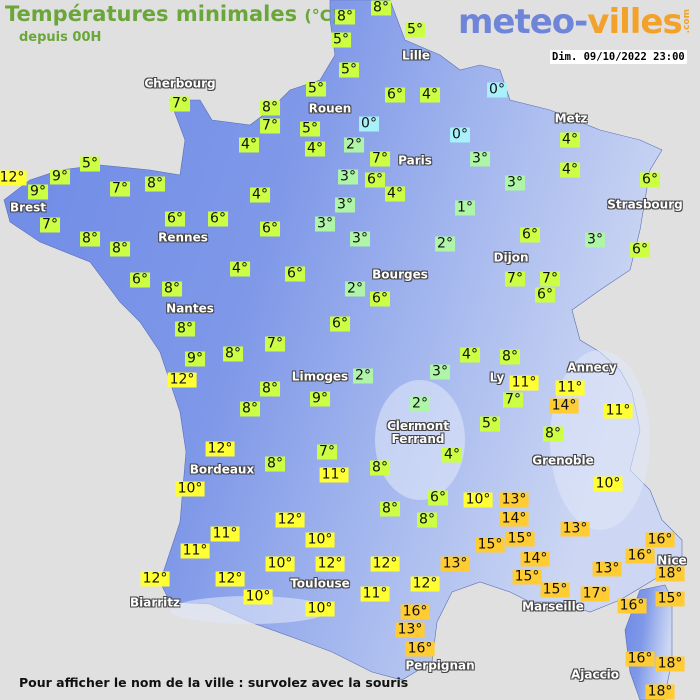 The image size is (700, 700). What do you see at coordinates (514, 518) in the screenshot?
I see `temperature-marker: 14°` at bounding box center [514, 518].